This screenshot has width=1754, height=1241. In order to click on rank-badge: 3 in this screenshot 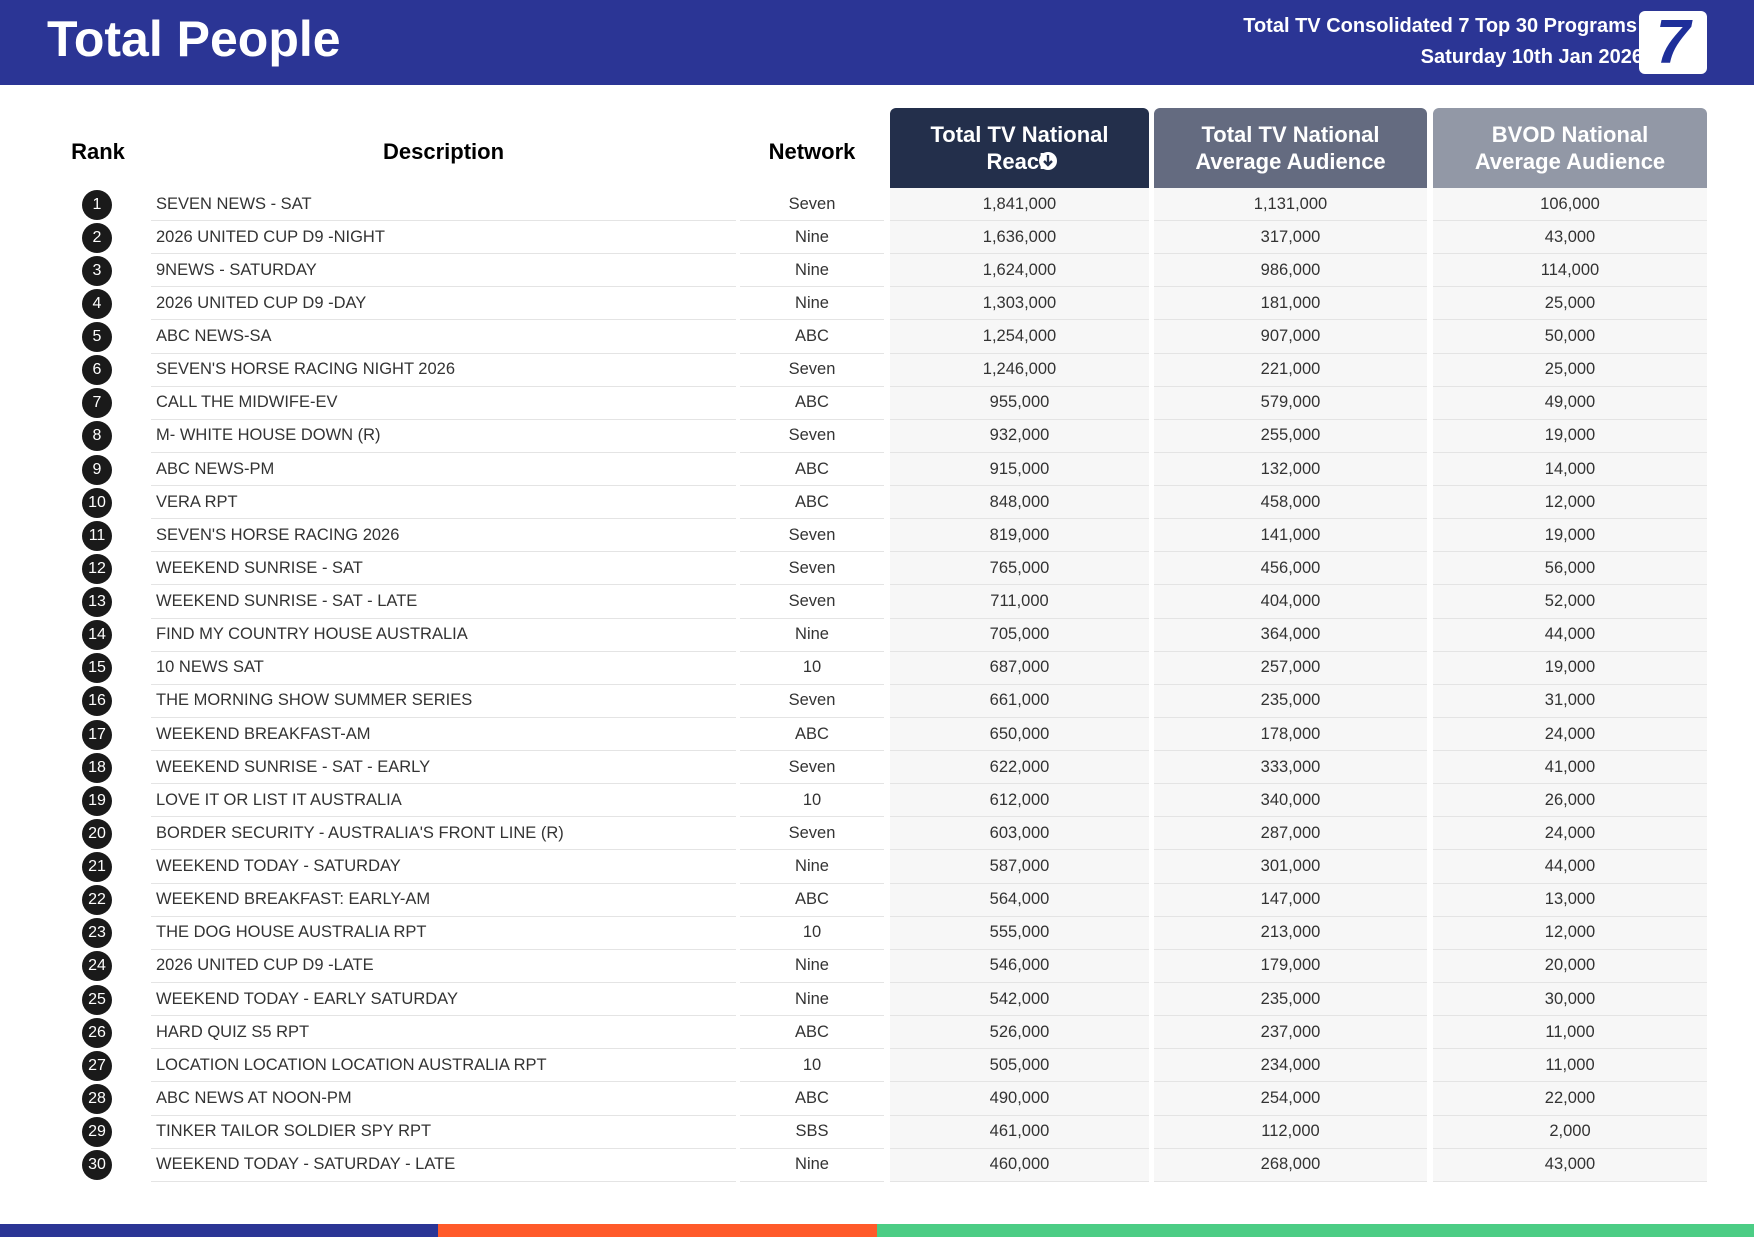, I will do `click(97, 270)`.